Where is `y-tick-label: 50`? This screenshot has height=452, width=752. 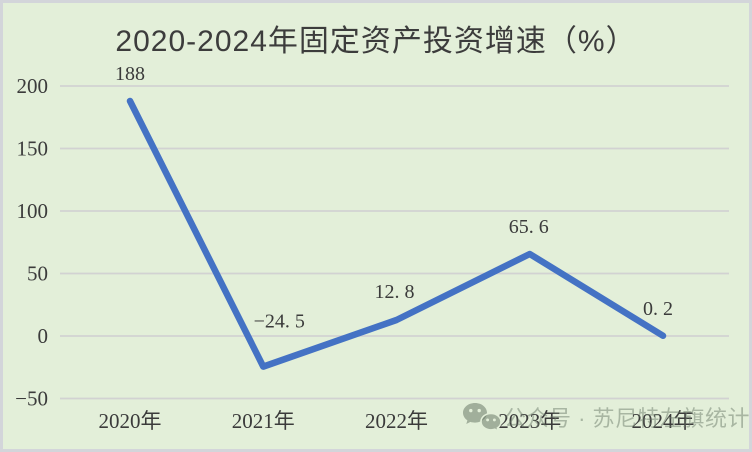
y-tick-label: 50 is located at coordinates (37, 274).